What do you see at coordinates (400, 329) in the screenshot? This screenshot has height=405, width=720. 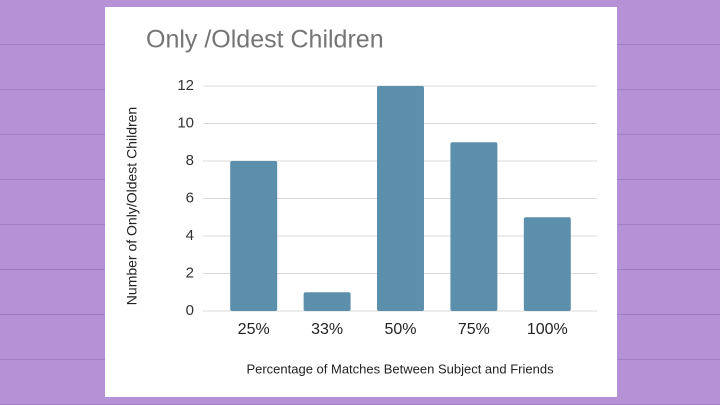 I see `x-tick-label: 50%` at bounding box center [400, 329].